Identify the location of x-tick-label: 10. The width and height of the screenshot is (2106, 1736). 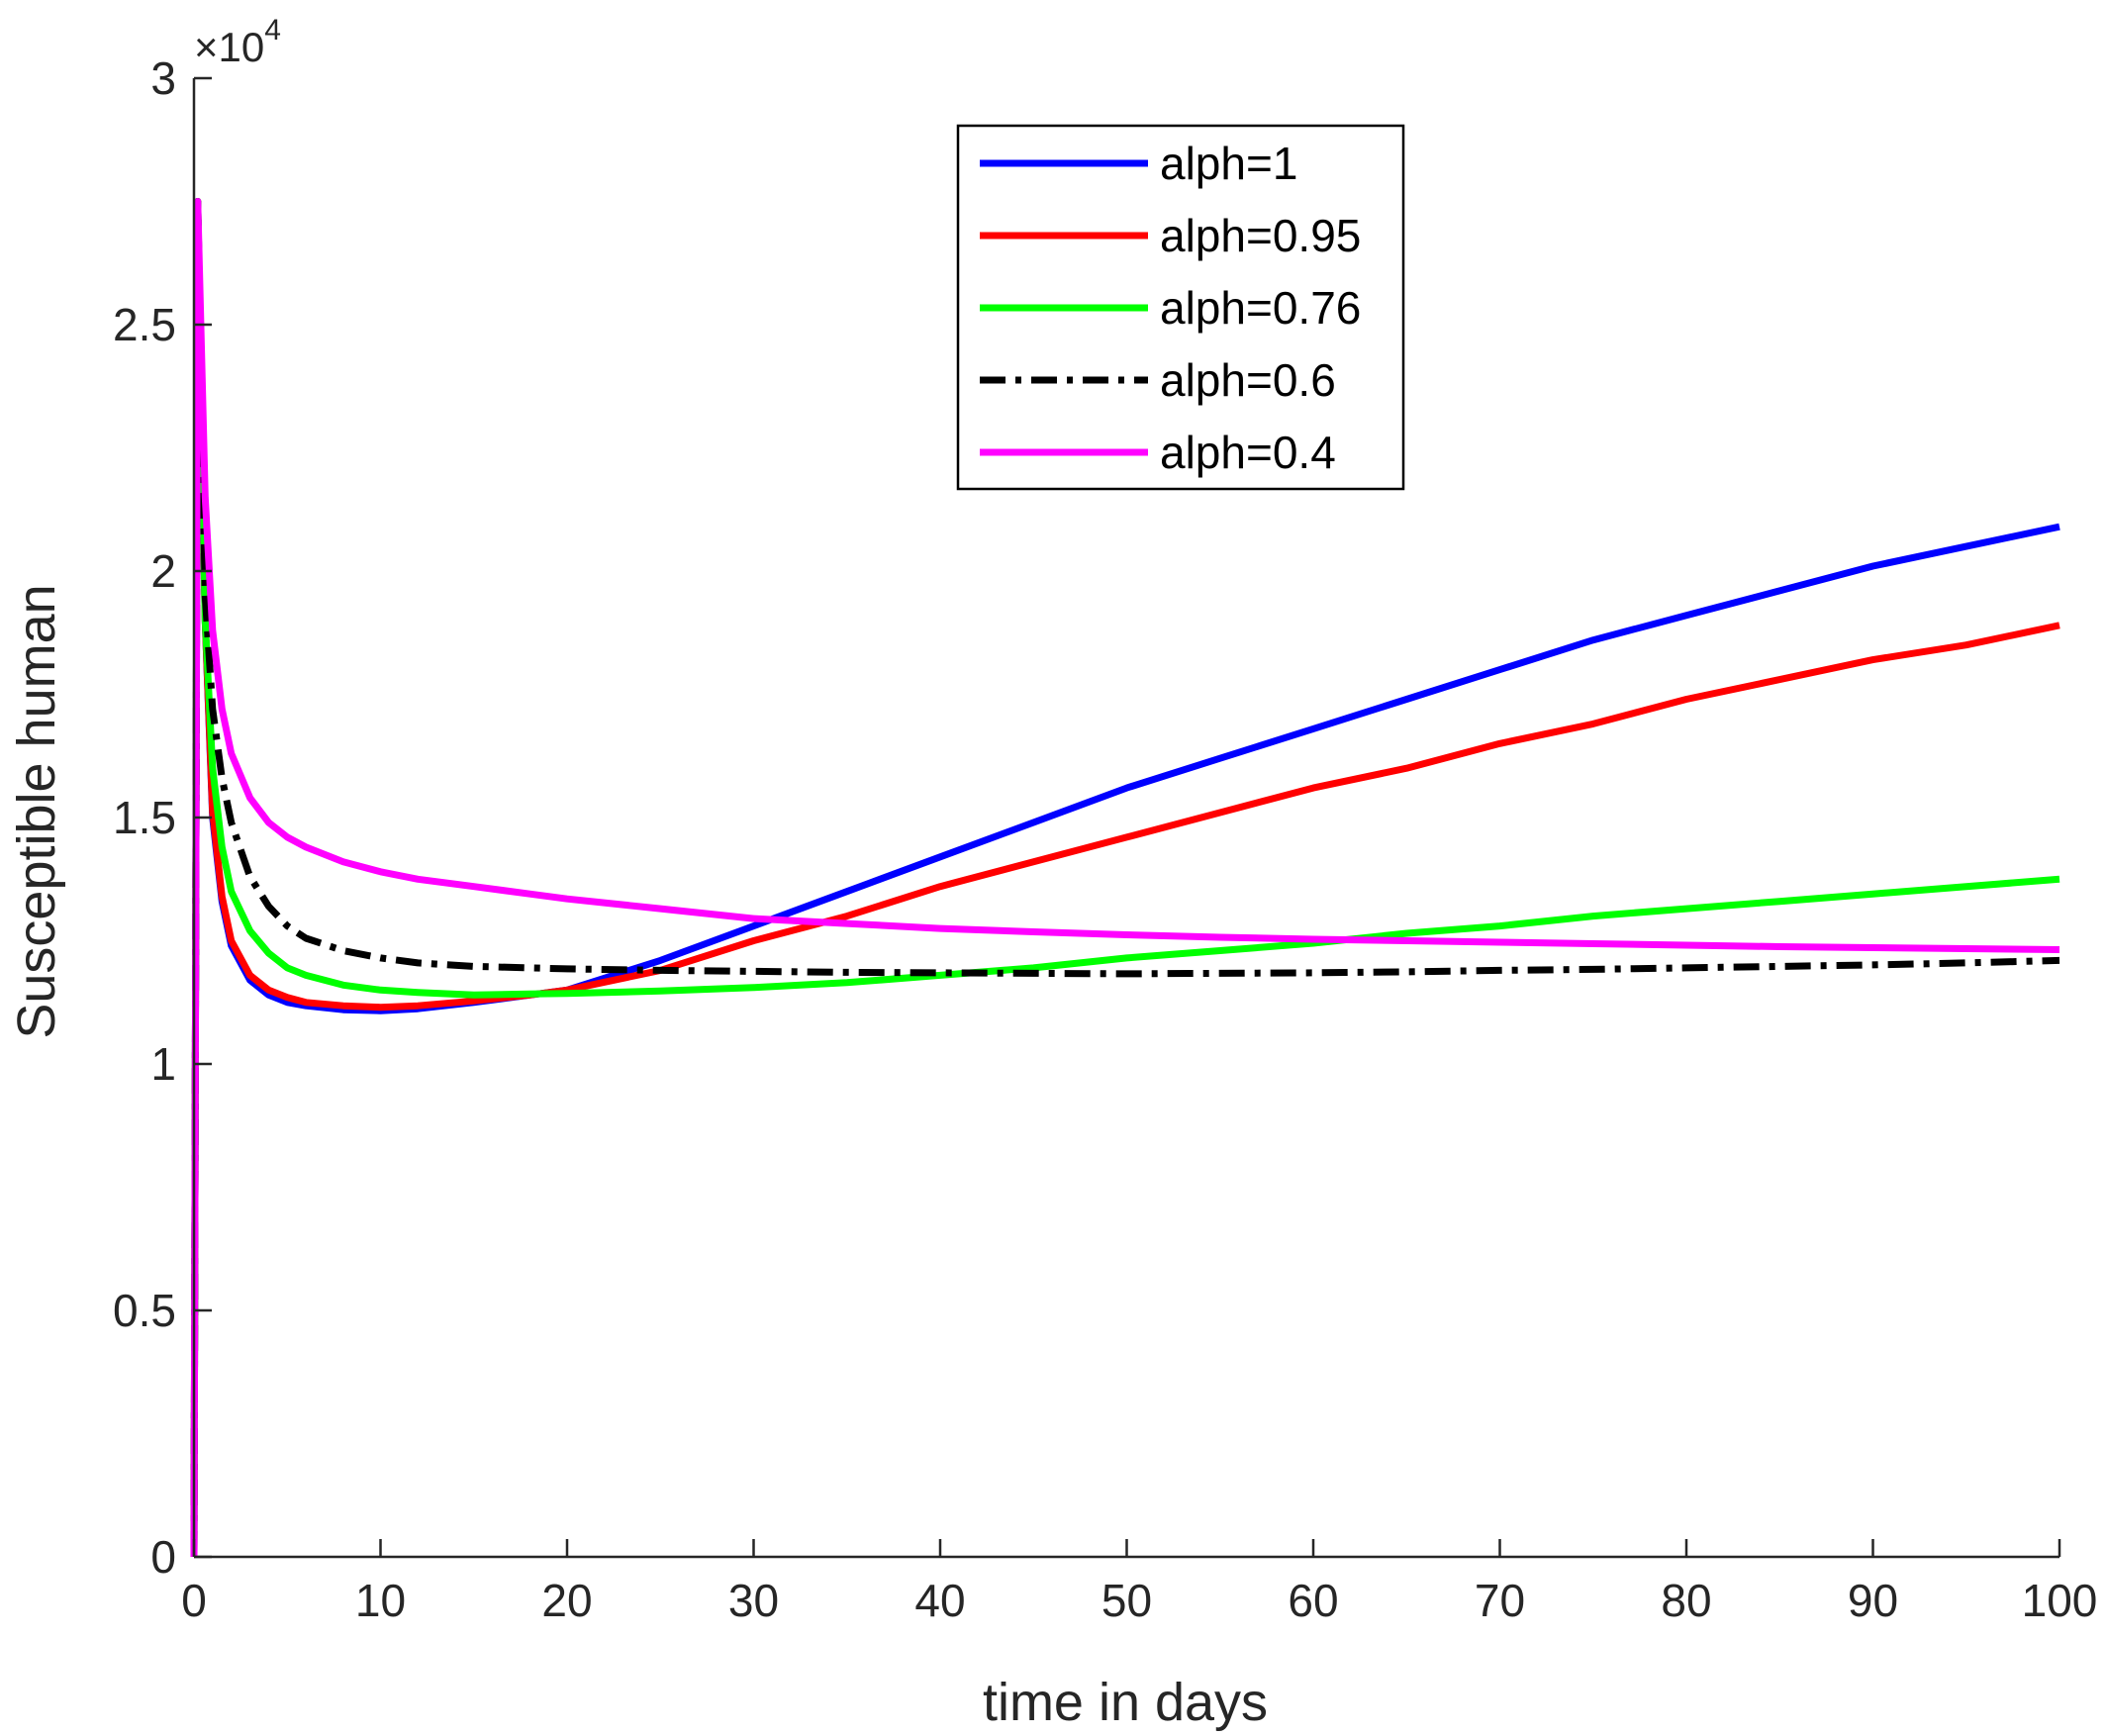
(380, 1600).